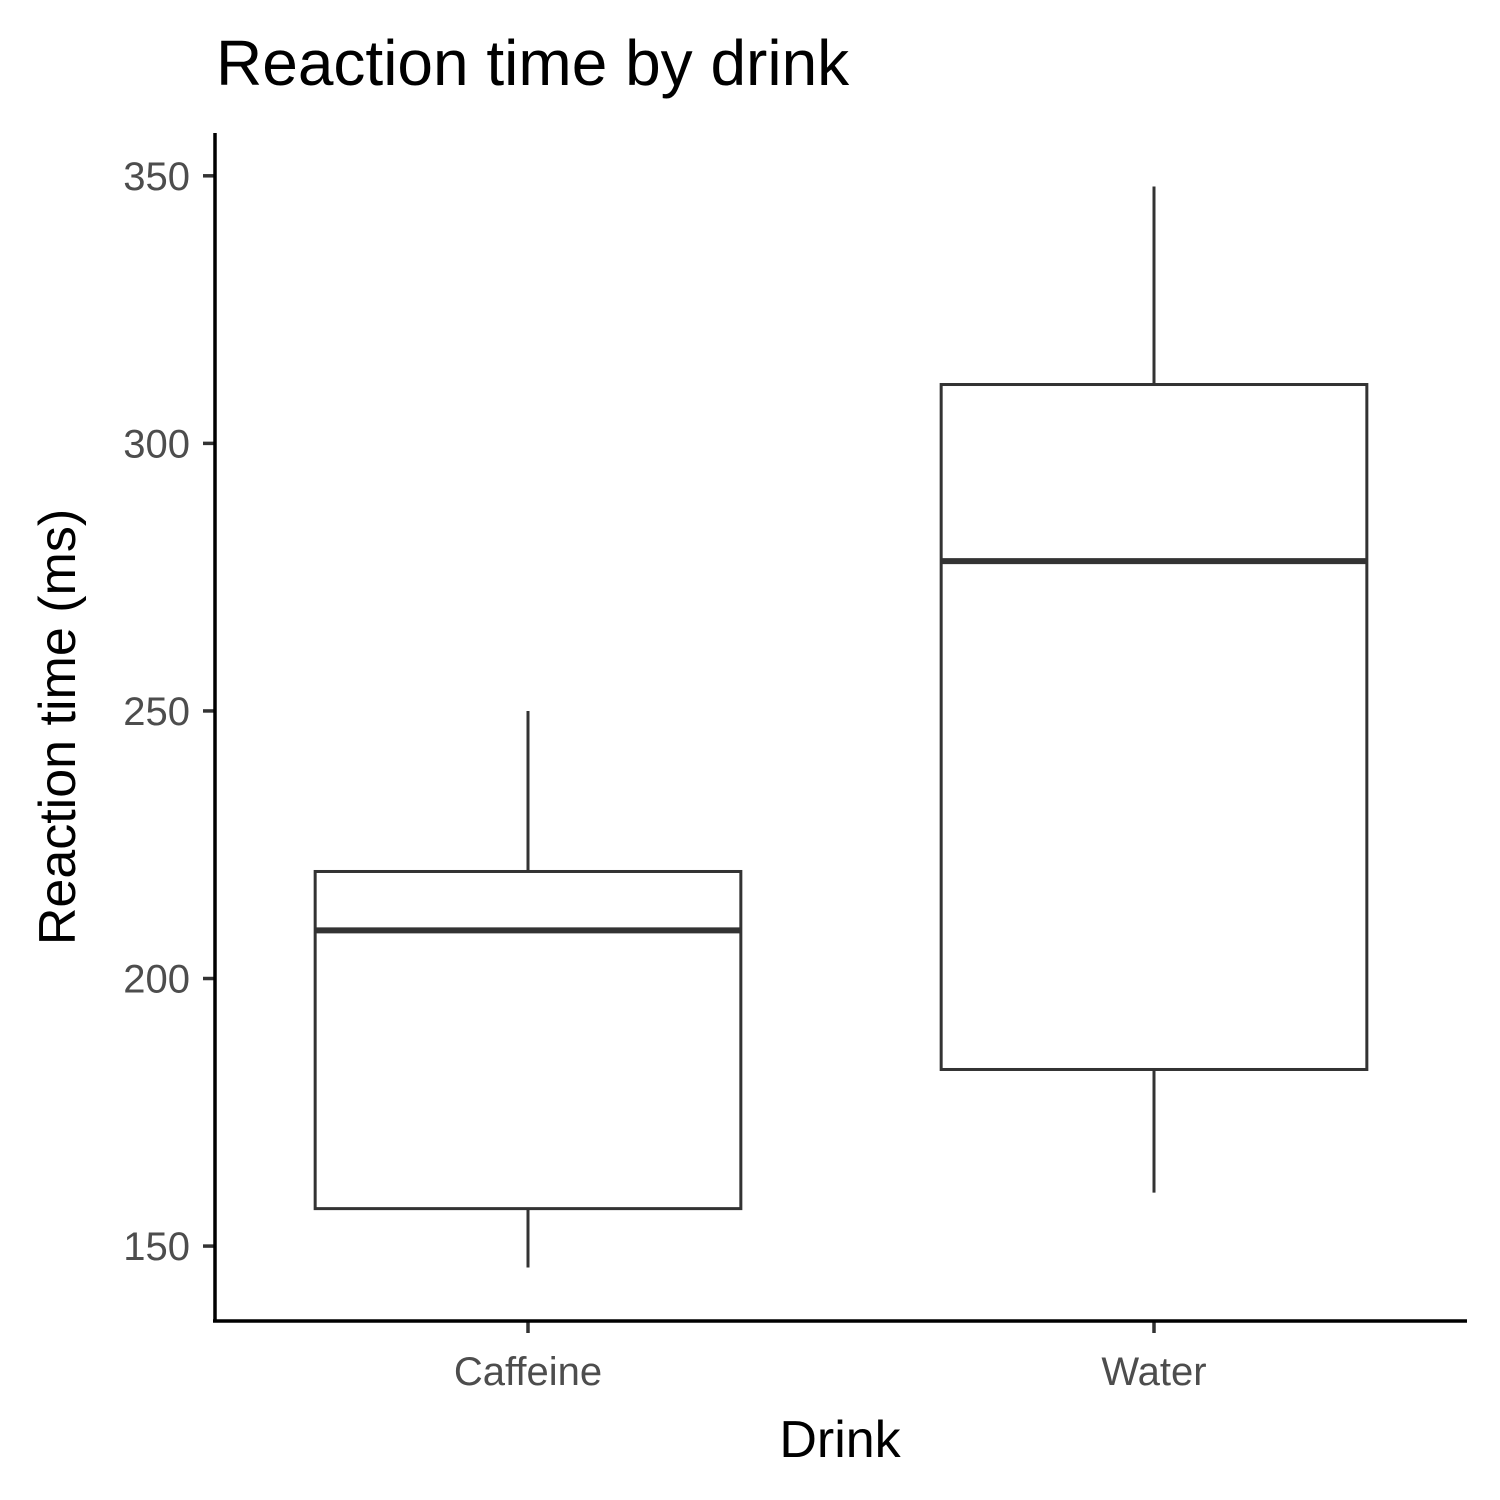 This screenshot has width=1500, height=1500. Describe the element at coordinates (840, 1440) in the screenshot. I see `x-axis-label: Drink` at that location.